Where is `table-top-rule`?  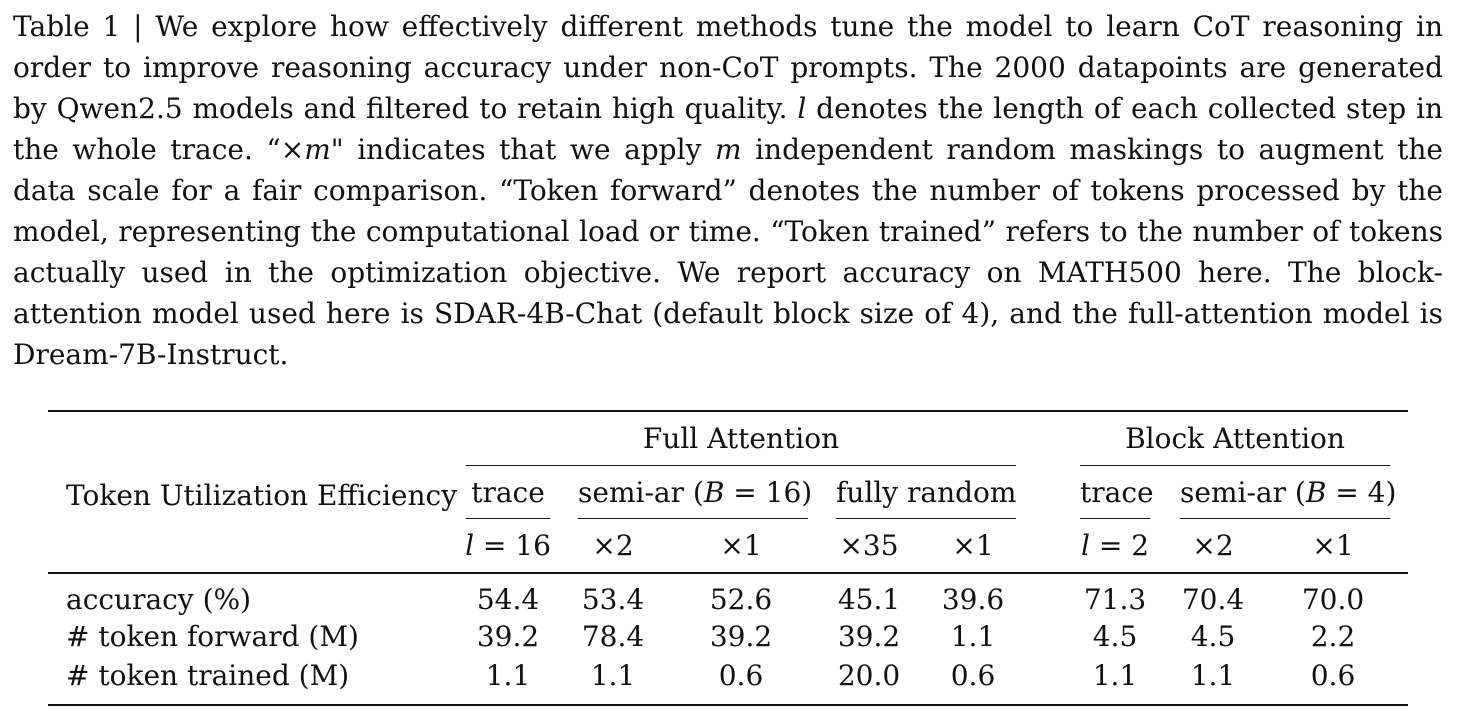
table-top-rule is located at coordinates (728, 411).